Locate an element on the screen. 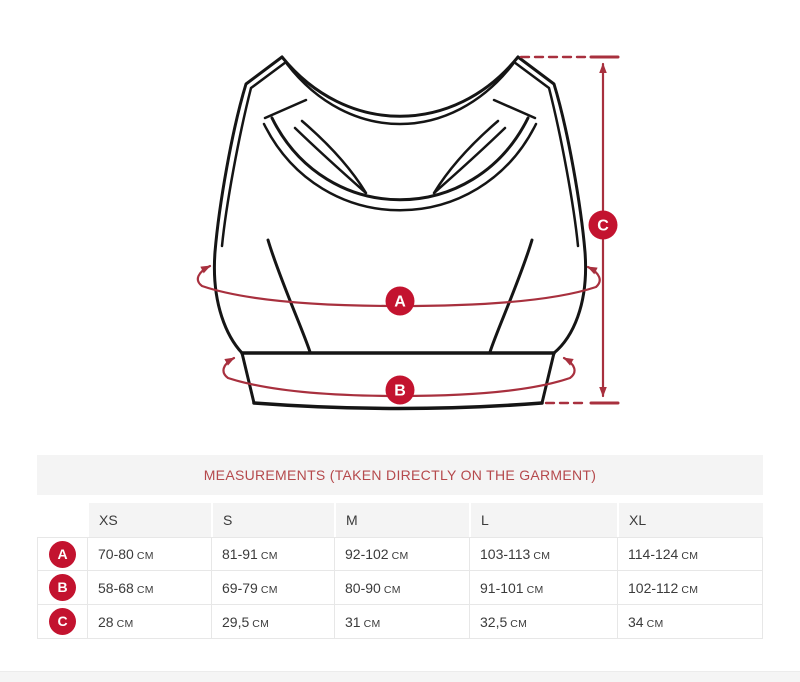  column-header-s: S is located at coordinates (272, 520).